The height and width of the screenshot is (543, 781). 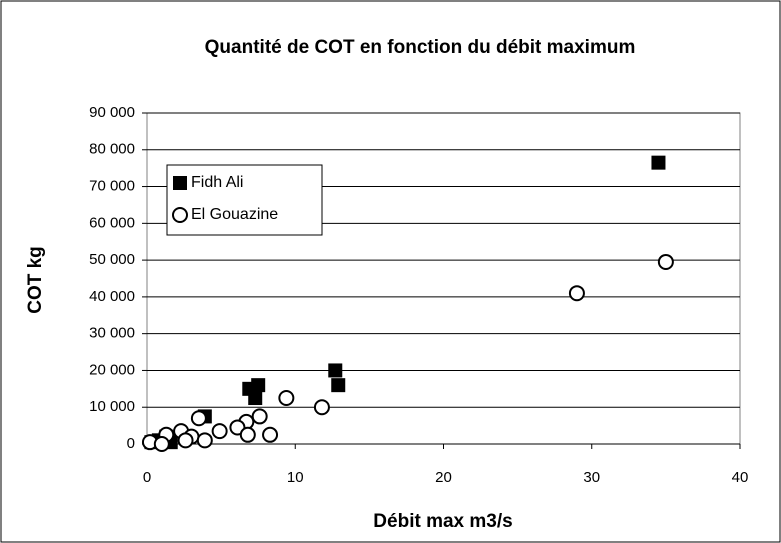 I want to click on legend-box, so click(x=244, y=200).